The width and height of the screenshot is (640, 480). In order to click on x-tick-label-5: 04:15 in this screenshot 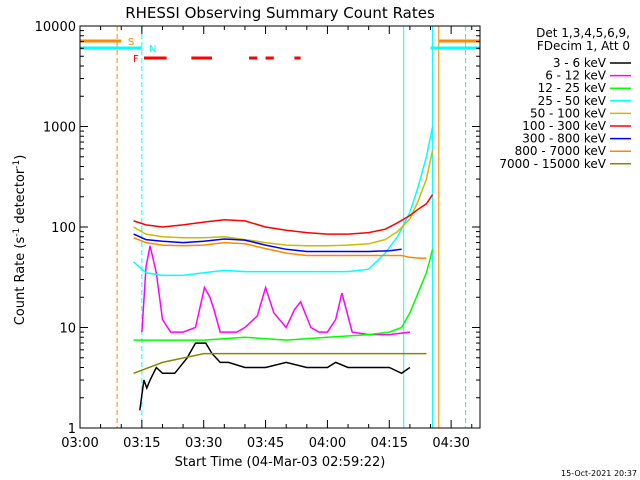, I will do `click(389, 443)`.